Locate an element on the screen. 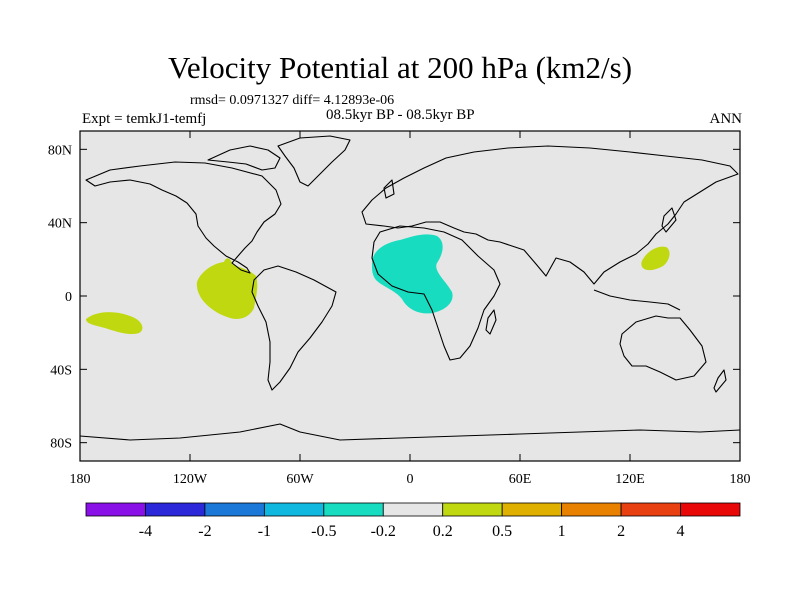 Image resolution: width=800 pixels, height=600 pixels. x-tick-label: 120W is located at coordinates (190, 479).